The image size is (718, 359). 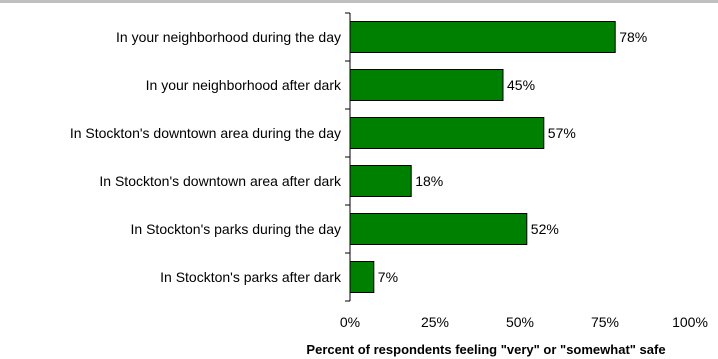 What do you see at coordinates (251, 277) in the screenshot?
I see `category-label: In Stockton's parks after dark` at bounding box center [251, 277].